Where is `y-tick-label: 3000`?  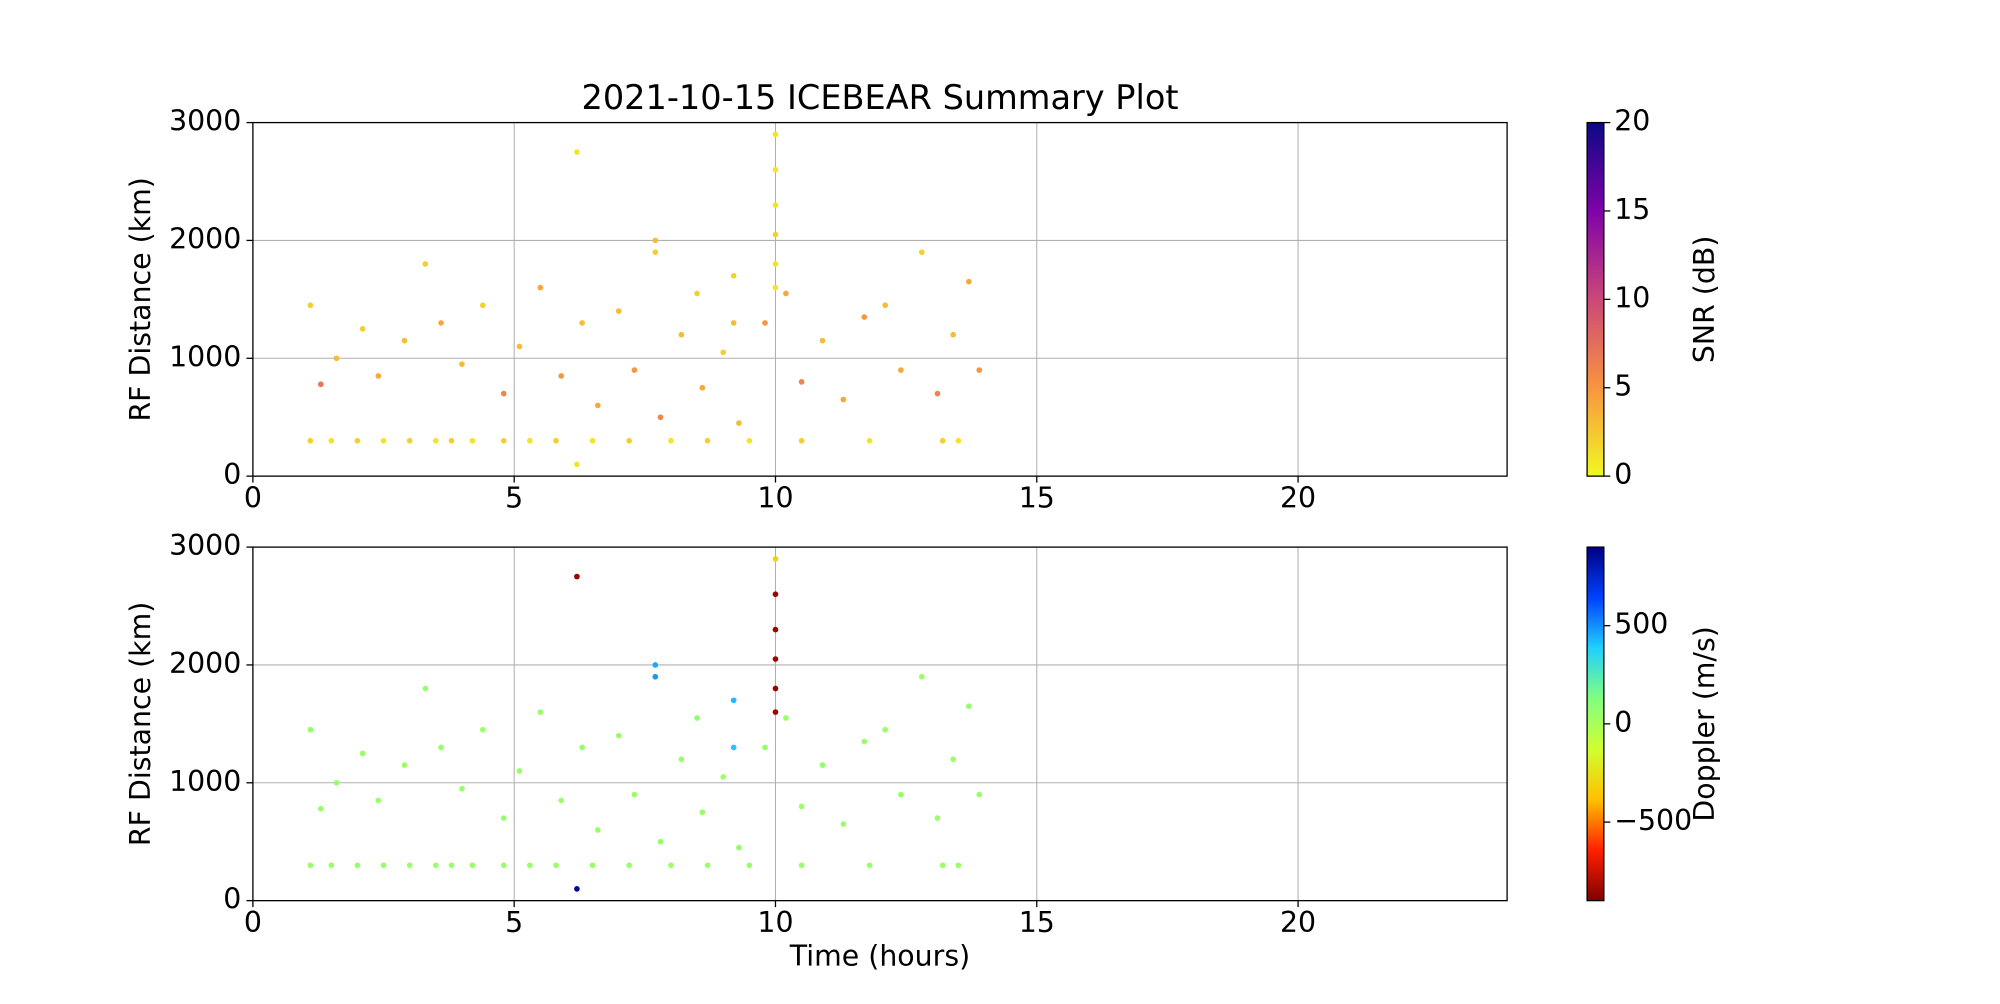
y-tick-label: 3000 is located at coordinates (205, 121).